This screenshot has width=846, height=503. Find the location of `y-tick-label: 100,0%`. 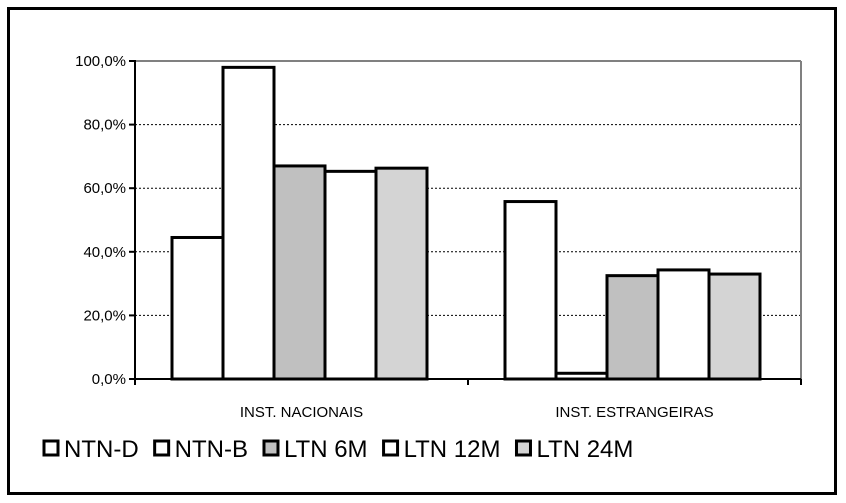

y-tick-label: 100,0% is located at coordinates (100, 61).